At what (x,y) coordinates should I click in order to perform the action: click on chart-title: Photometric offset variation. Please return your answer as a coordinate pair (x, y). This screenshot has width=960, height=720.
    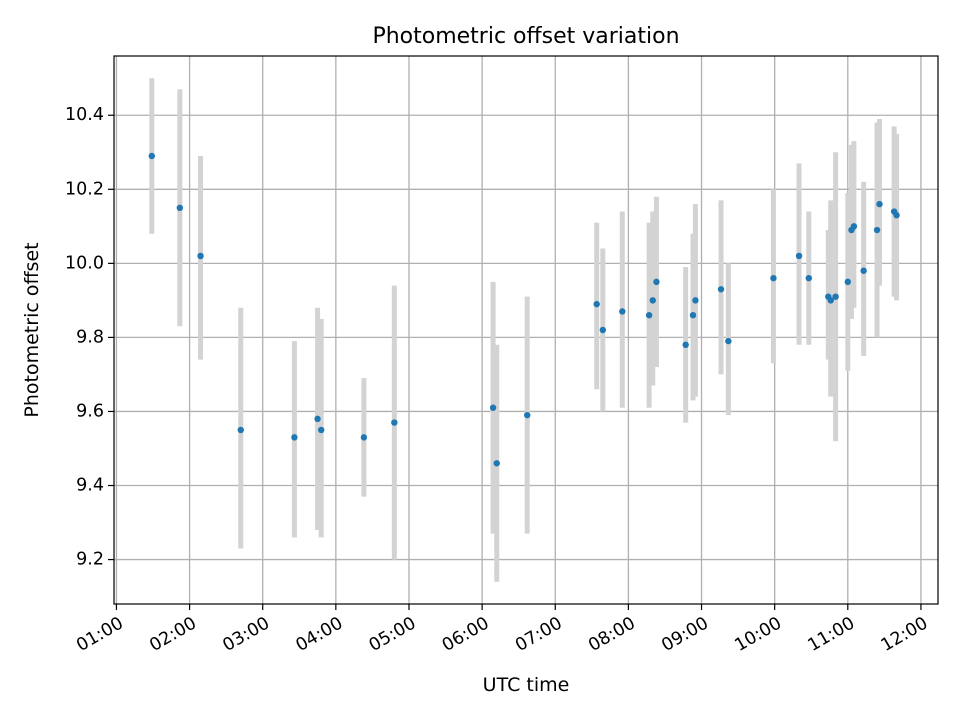
    Looking at the image, I should click on (525, 36).